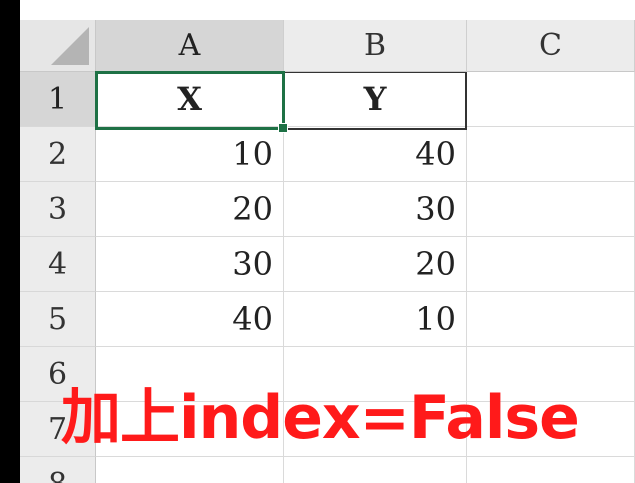  What do you see at coordinates (327, 10) in the screenshot?
I see `toolbar-edge` at bounding box center [327, 10].